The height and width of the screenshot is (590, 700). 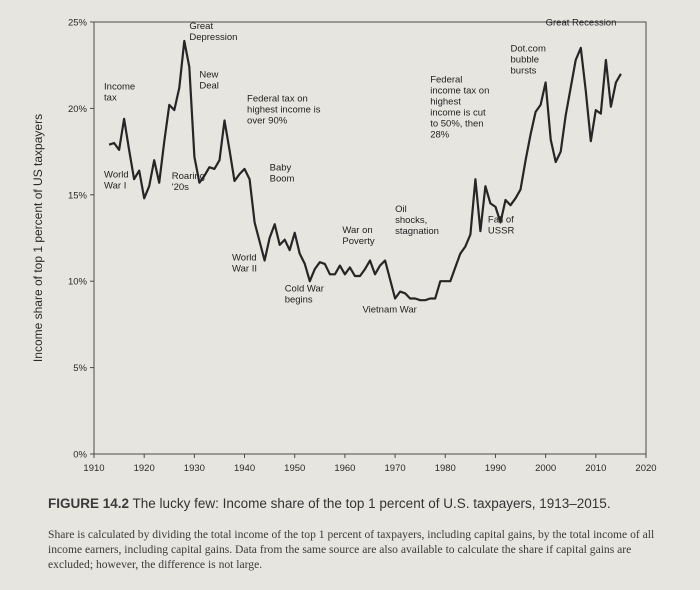 What do you see at coordinates (501, 225) in the screenshot?
I see `chart-annotation: Fall of USSR` at bounding box center [501, 225].